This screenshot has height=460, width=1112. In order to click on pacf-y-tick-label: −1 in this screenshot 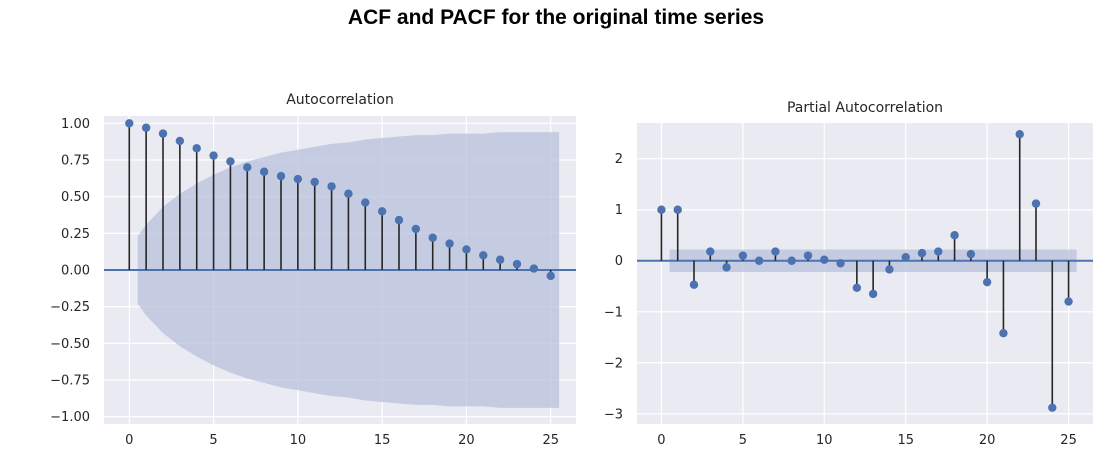, I will do `click(613, 312)`.